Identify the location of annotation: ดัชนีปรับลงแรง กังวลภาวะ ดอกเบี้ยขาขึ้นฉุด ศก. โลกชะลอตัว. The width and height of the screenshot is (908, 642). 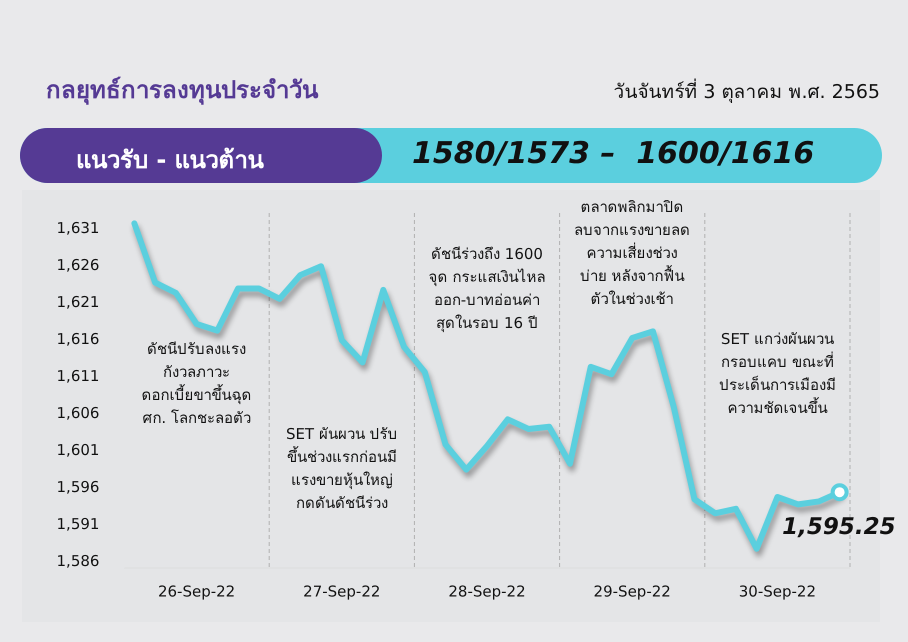
(196, 384).